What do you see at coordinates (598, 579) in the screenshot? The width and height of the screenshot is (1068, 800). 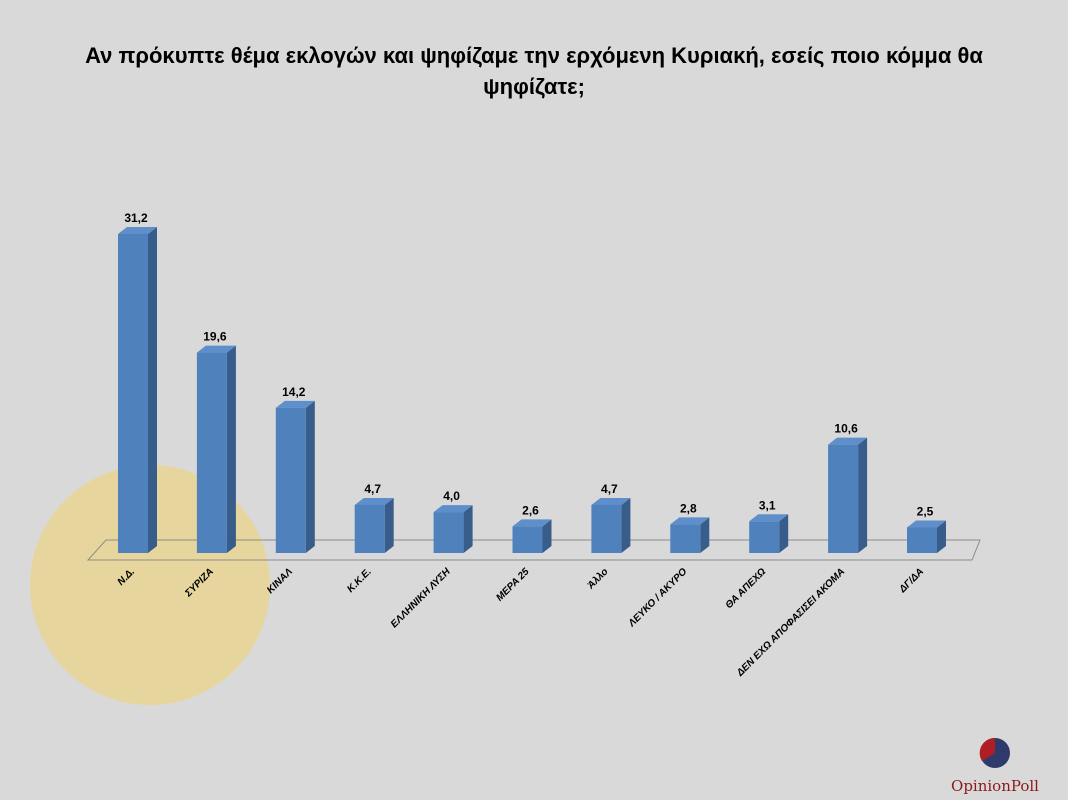 I see `category-label: Άλλο` at bounding box center [598, 579].